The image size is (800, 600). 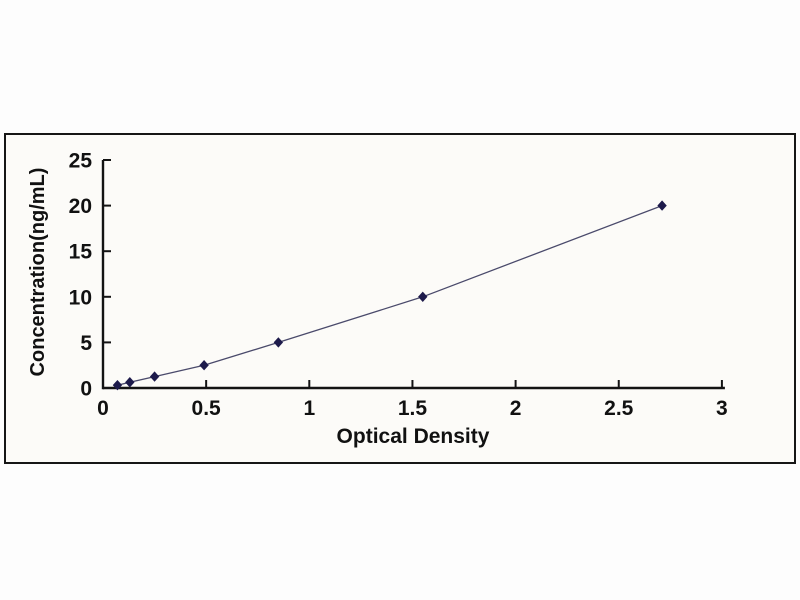 I want to click on x-tick-label: 3, so click(x=722, y=408).